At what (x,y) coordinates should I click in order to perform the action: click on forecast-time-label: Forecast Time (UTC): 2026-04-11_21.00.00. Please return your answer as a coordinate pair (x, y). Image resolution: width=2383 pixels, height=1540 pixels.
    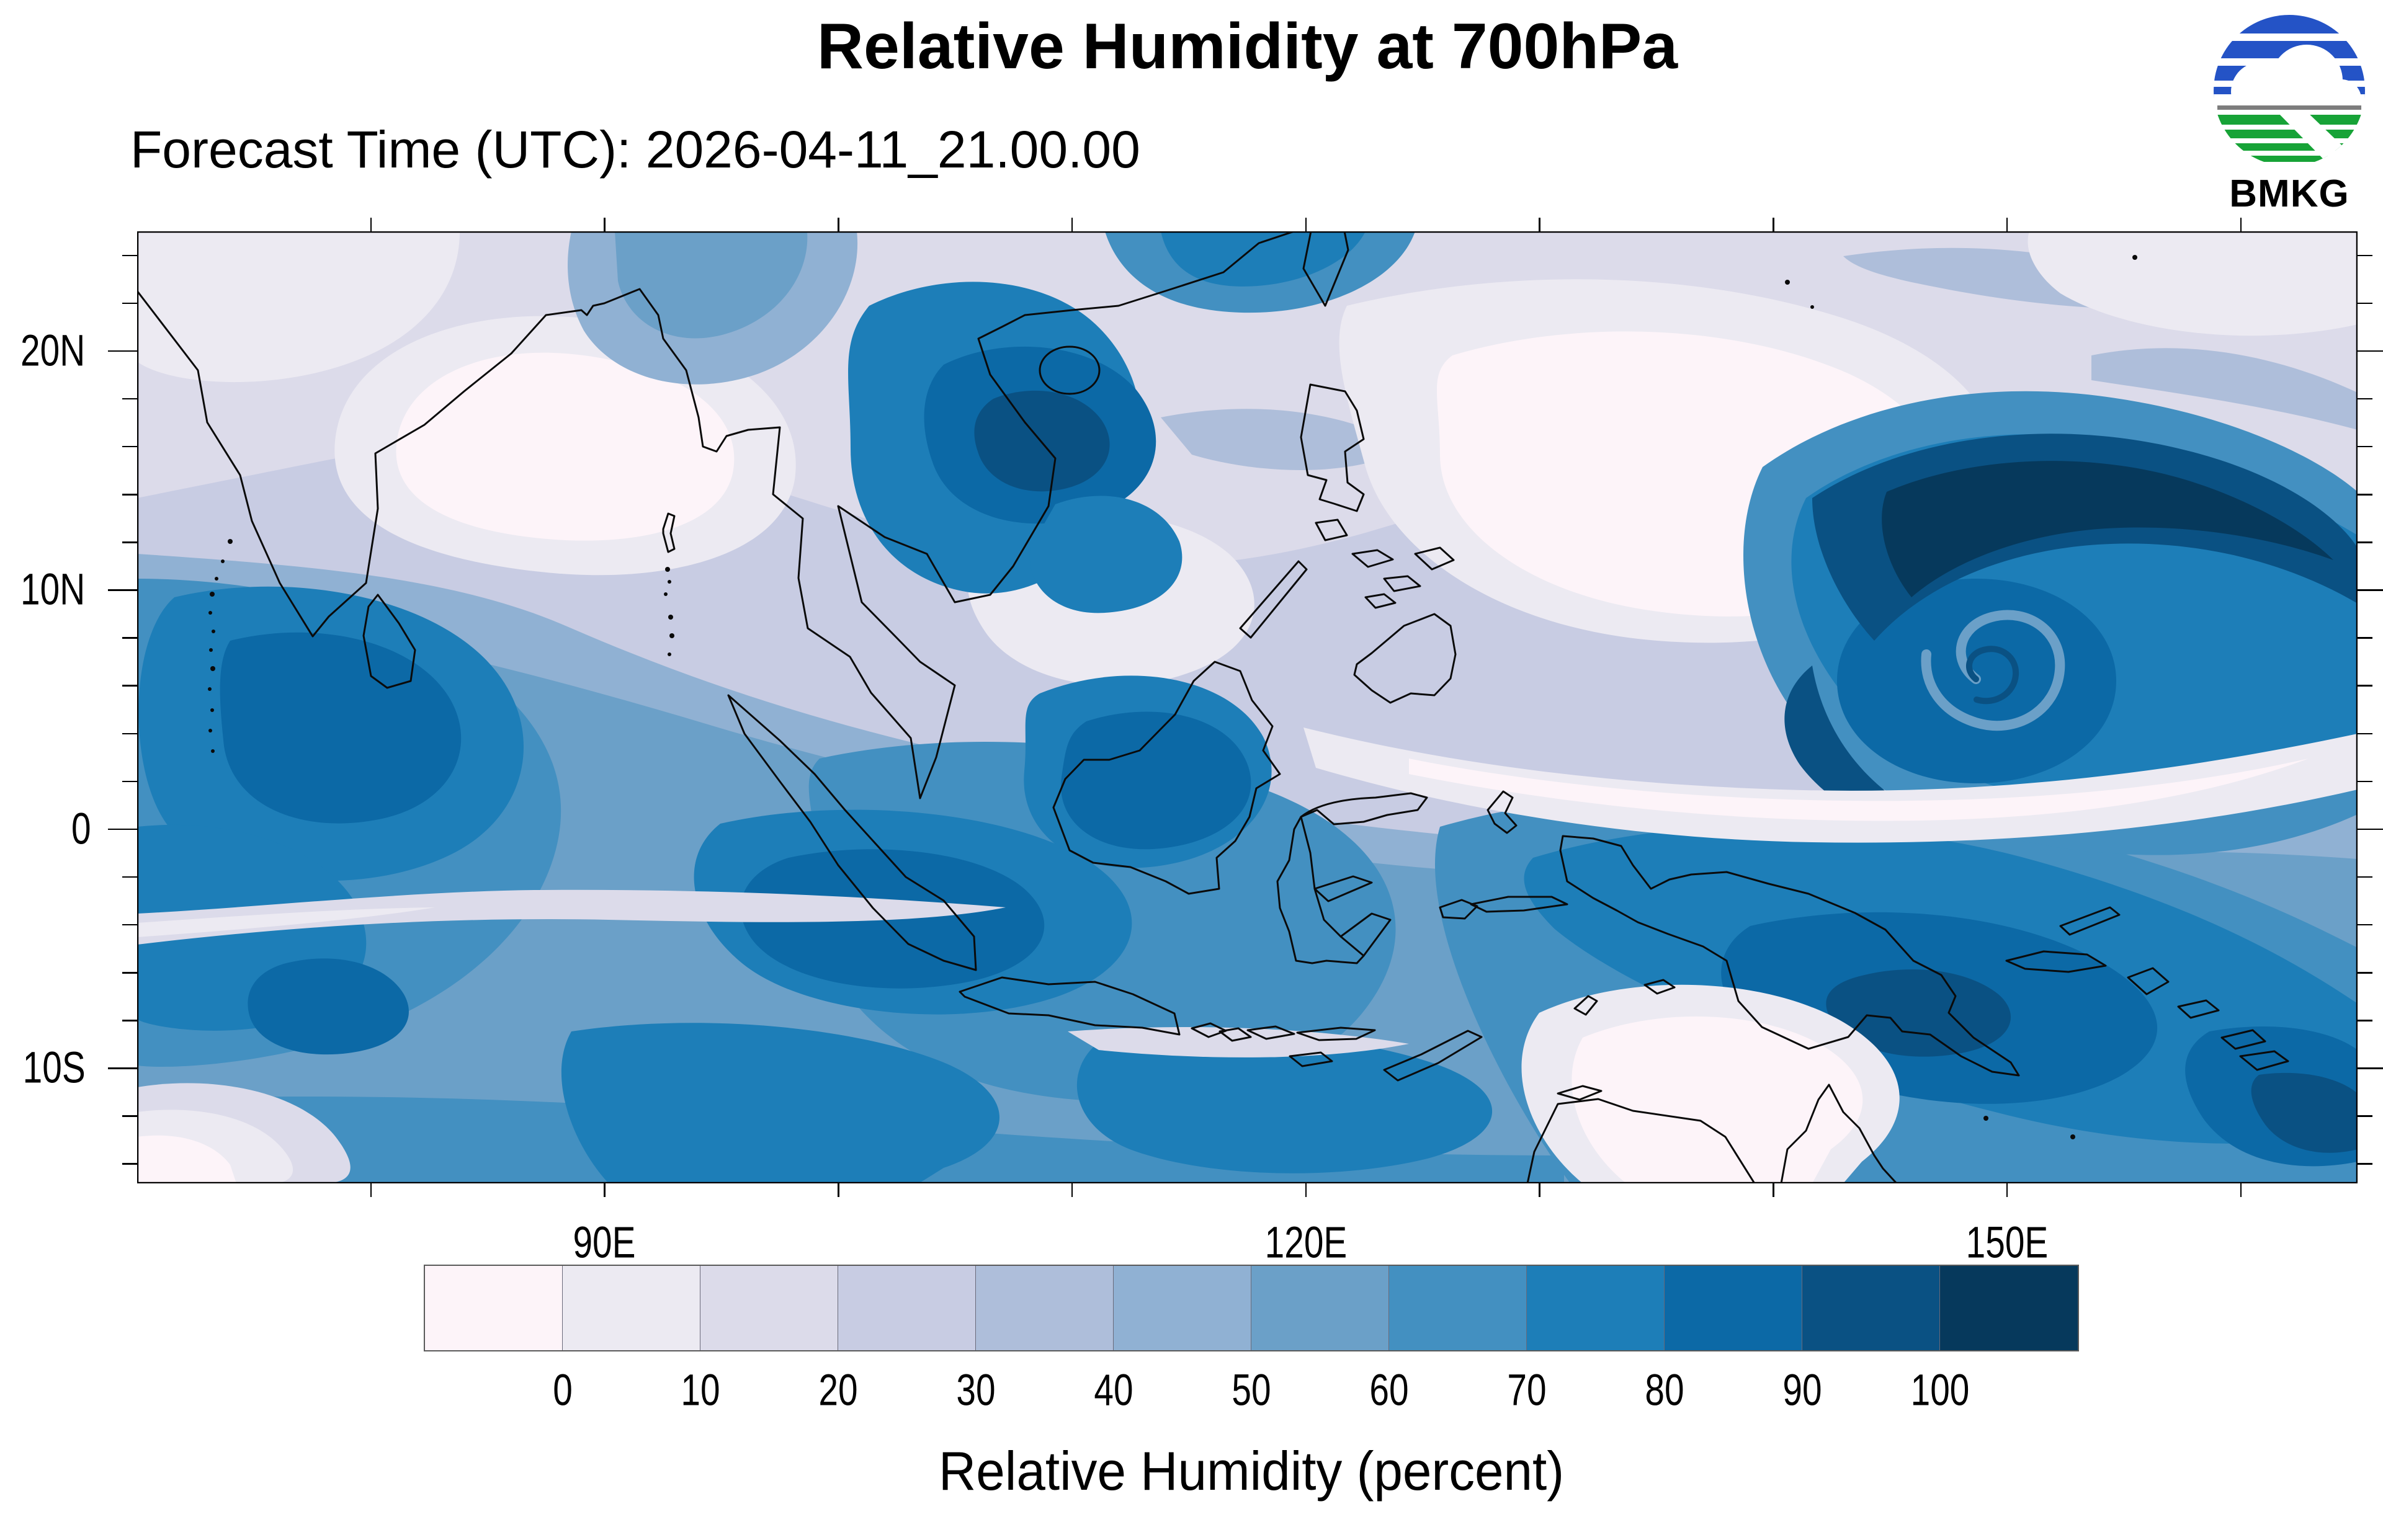
    Looking at the image, I should click on (635, 149).